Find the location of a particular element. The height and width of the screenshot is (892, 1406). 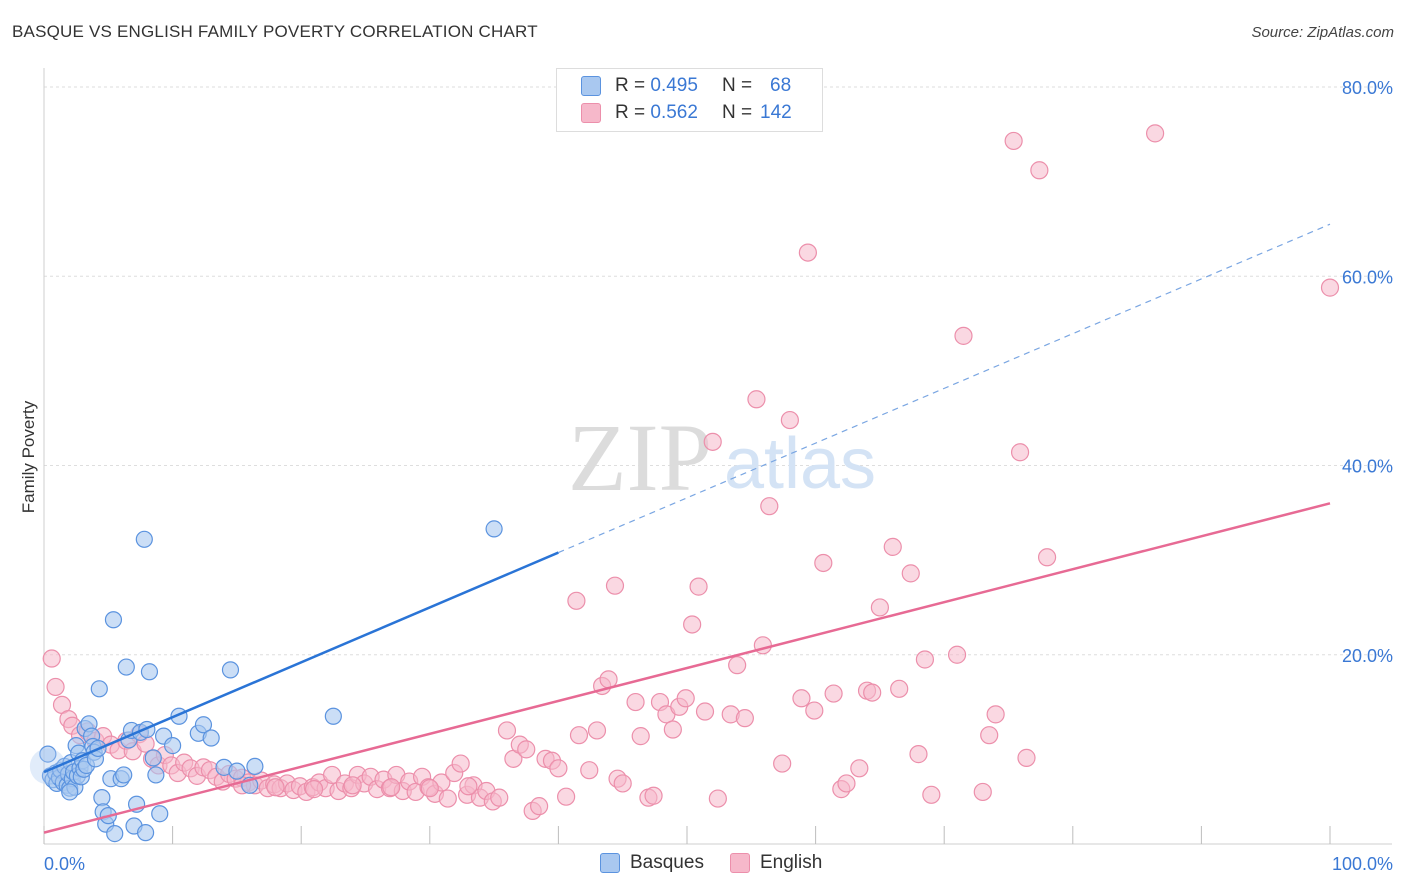

english-n-value: 142 is located at coordinates (776, 112).